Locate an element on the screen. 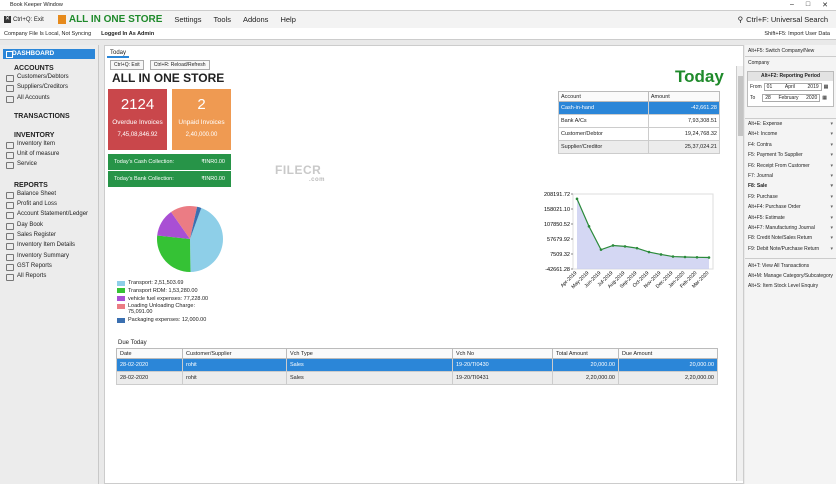 The image size is (836, 484). col-due: Due Amount is located at coordinates (668, 353).